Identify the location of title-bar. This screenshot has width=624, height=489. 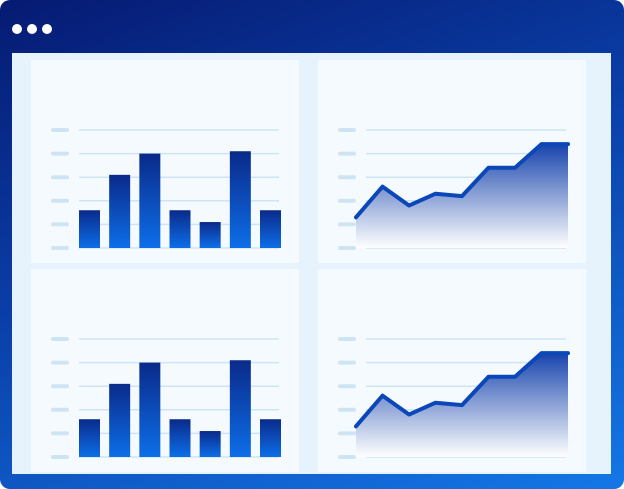
(312, 26).